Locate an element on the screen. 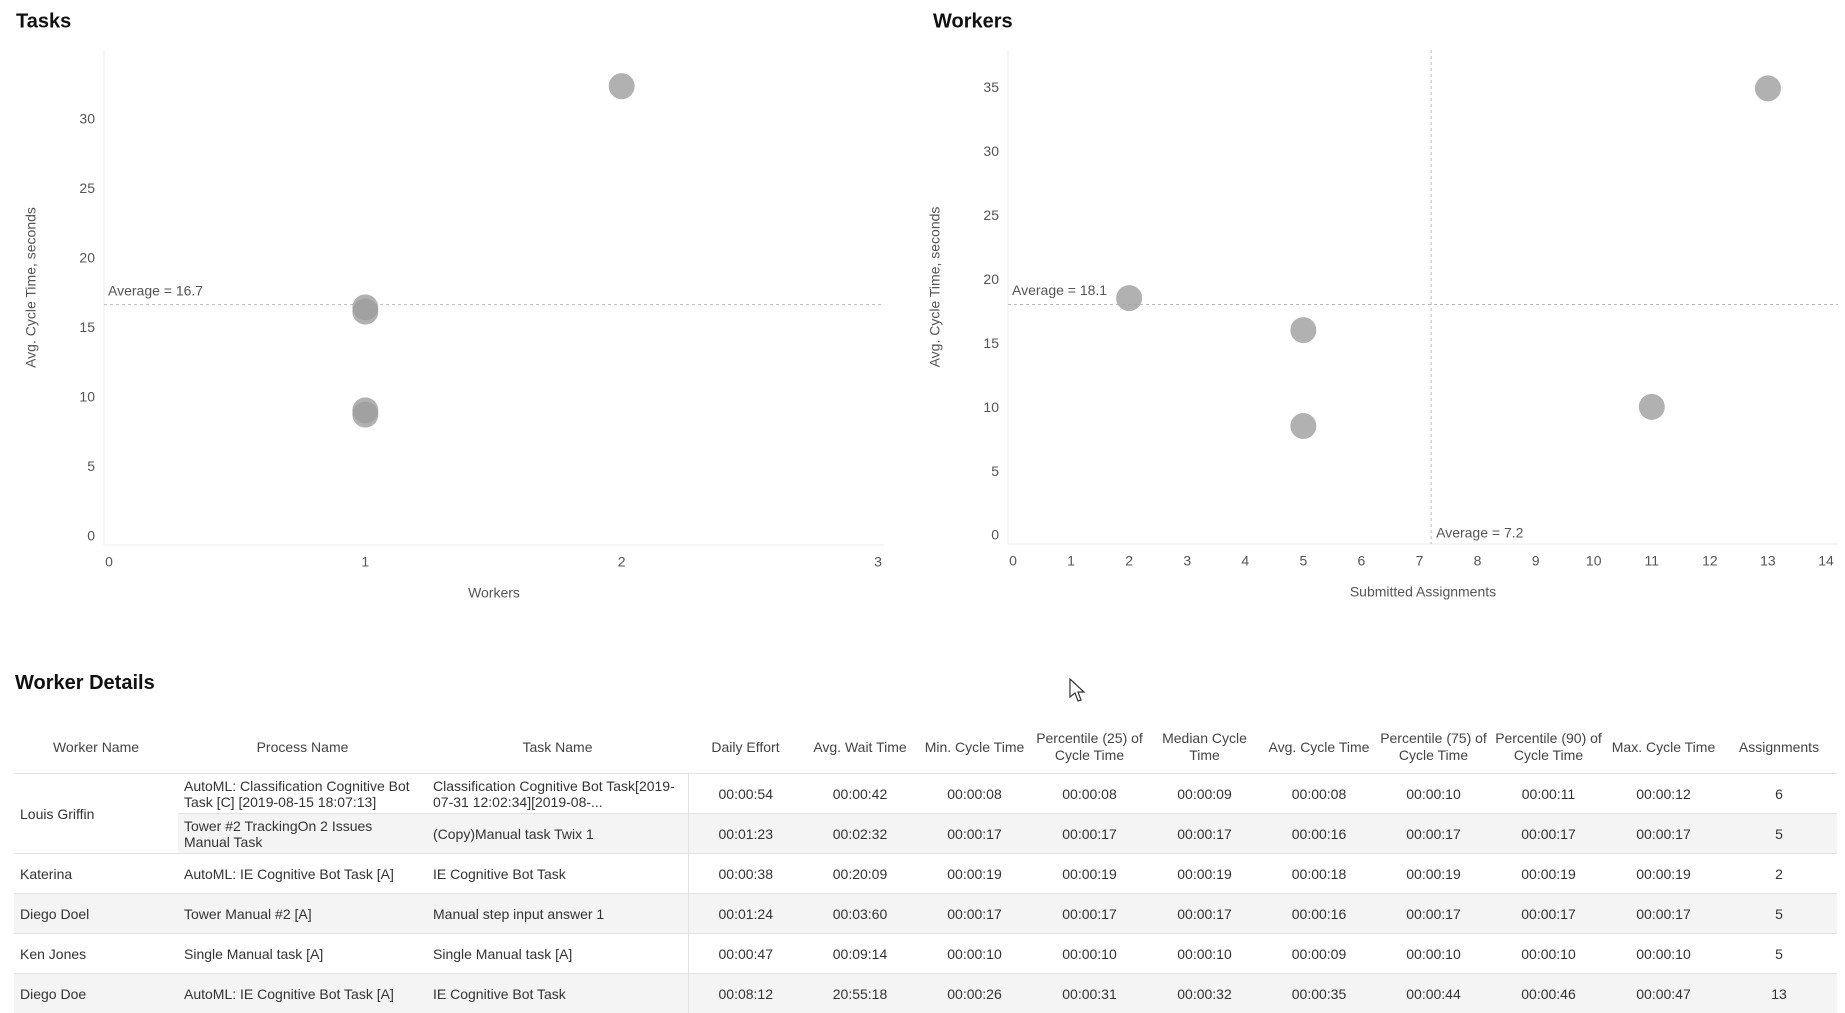  column-header: Assignments is located at coordinates (1779, 747).